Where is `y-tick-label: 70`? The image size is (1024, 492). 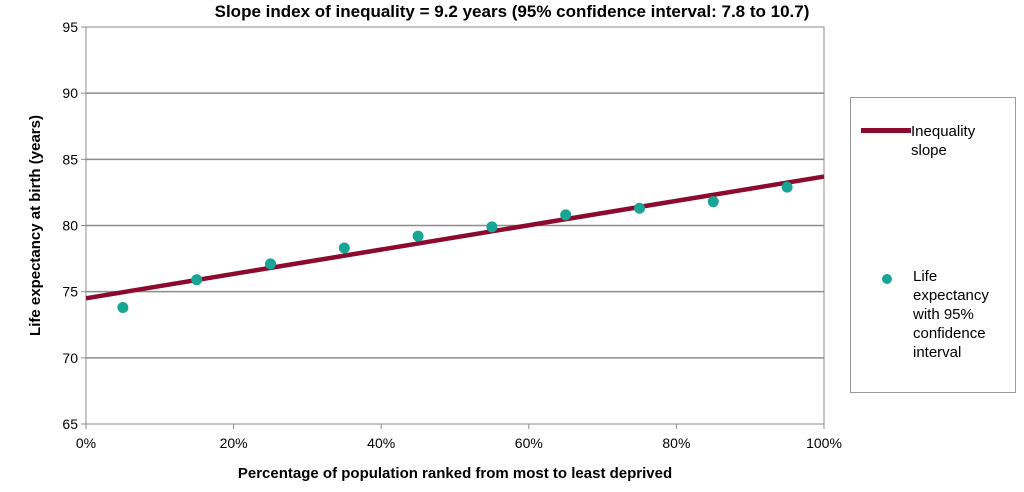
y-tick-label: 70 is located at coordinates (70, 358).